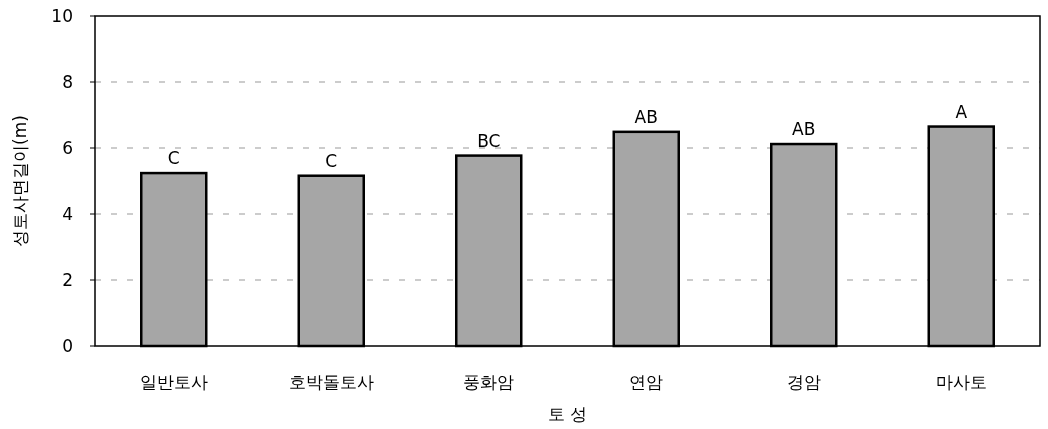 This screenshot has height=429, width=1048. Describe the element at coordinates (67, 82) in the screenshot. I see `y-tick-label: 8` at that location.